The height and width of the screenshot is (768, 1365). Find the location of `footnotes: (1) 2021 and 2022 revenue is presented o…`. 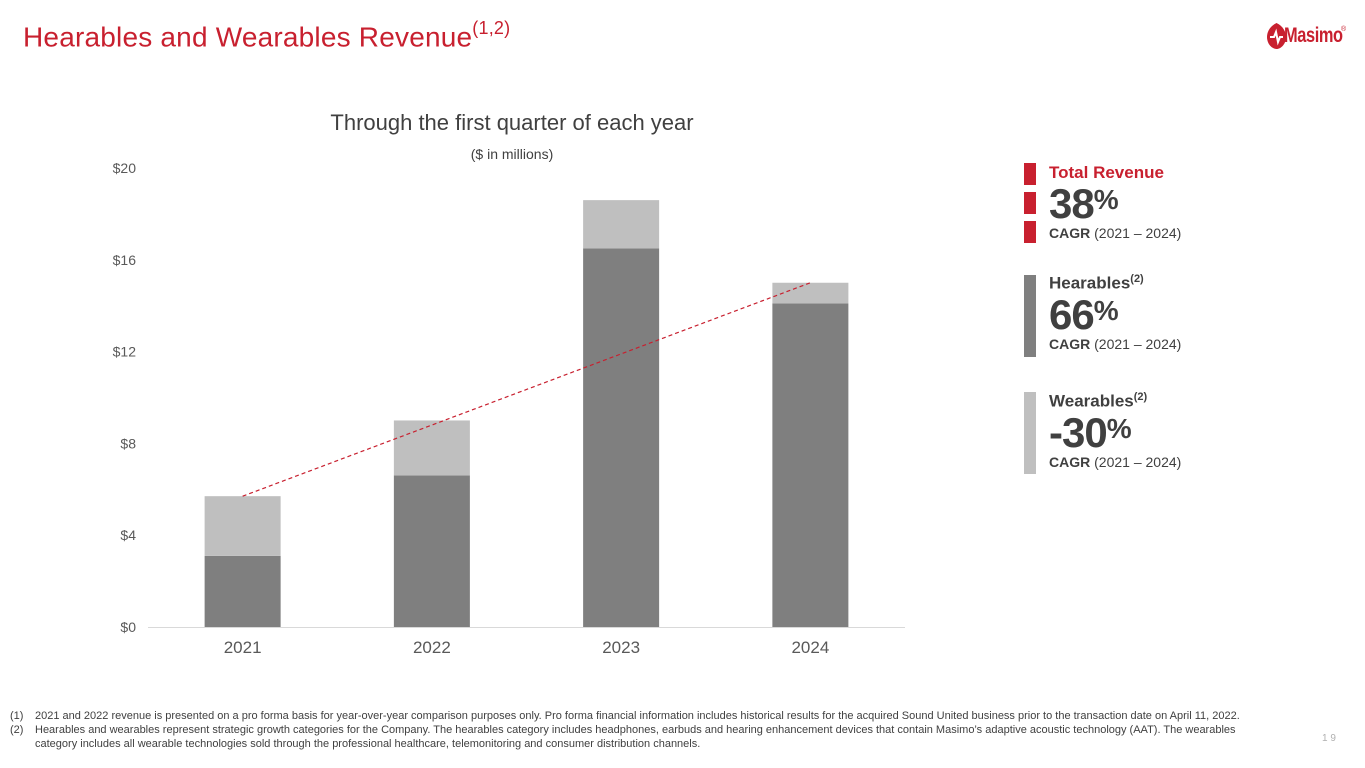

footnotes: (1) 2021 and 2022 revenue is presented o… is located at coordinates (625, 730).